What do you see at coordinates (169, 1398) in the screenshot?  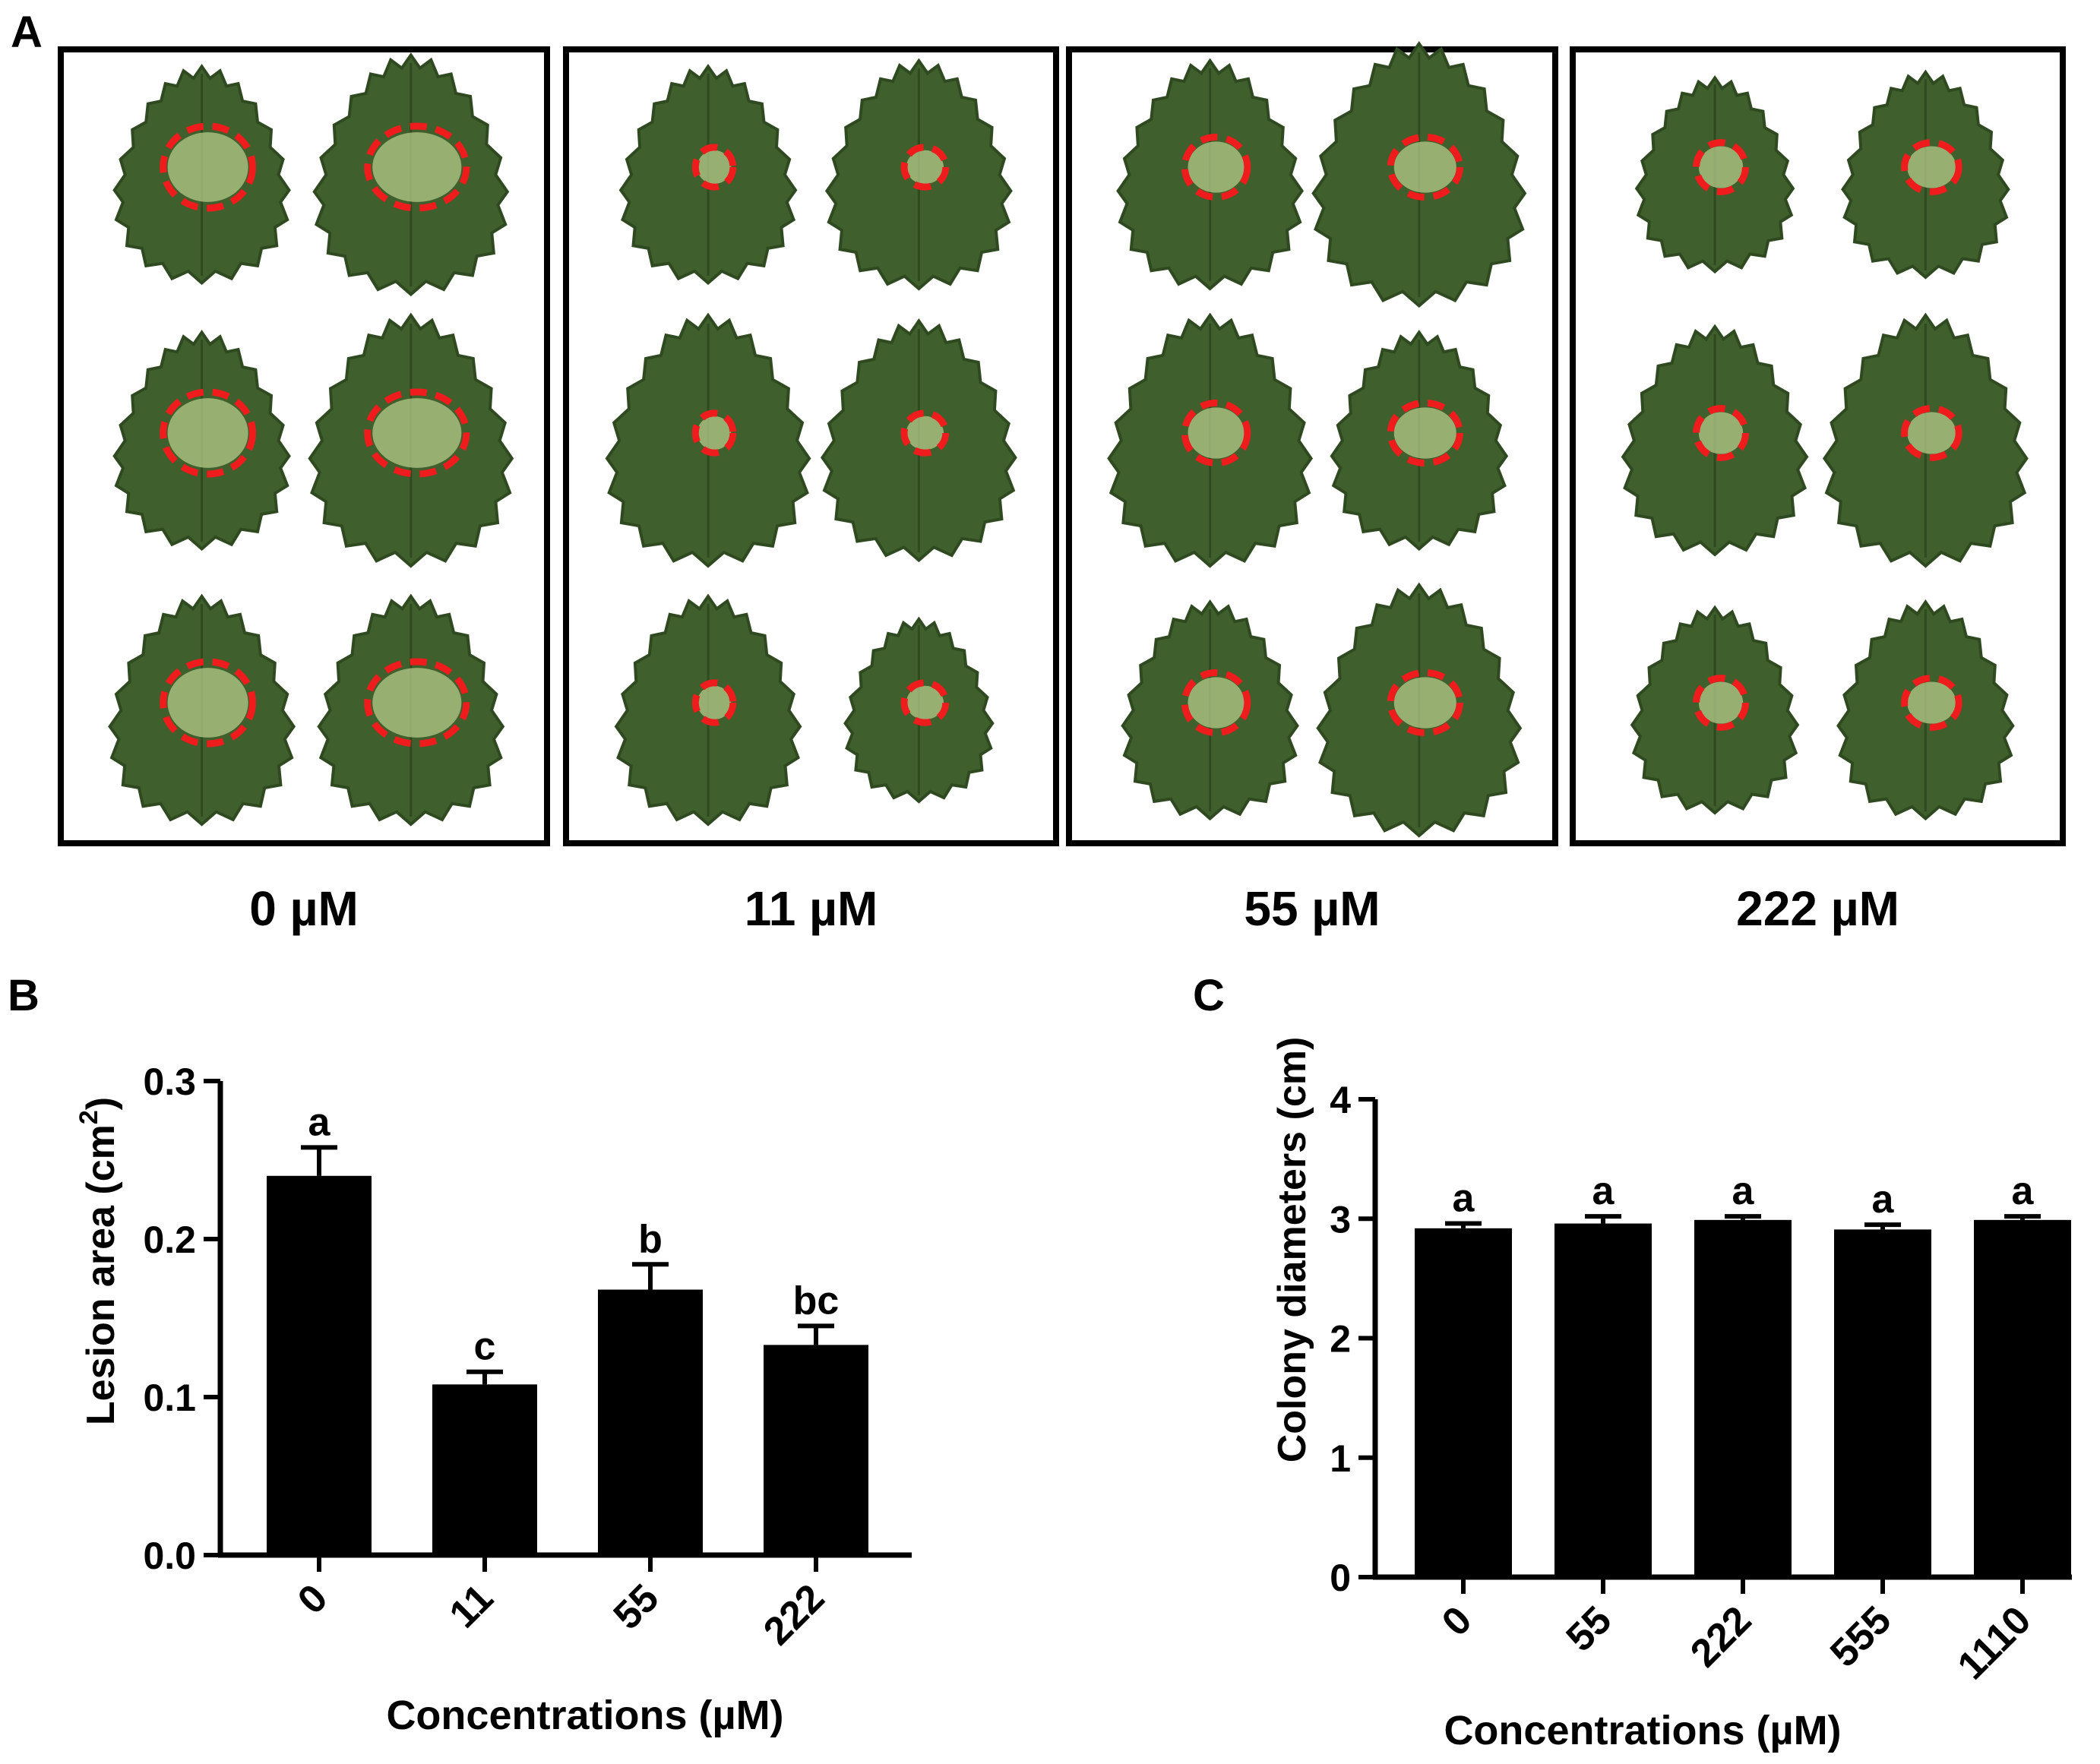 I see `y-tick-label: 0.1` at bounding box center [169, 1398].